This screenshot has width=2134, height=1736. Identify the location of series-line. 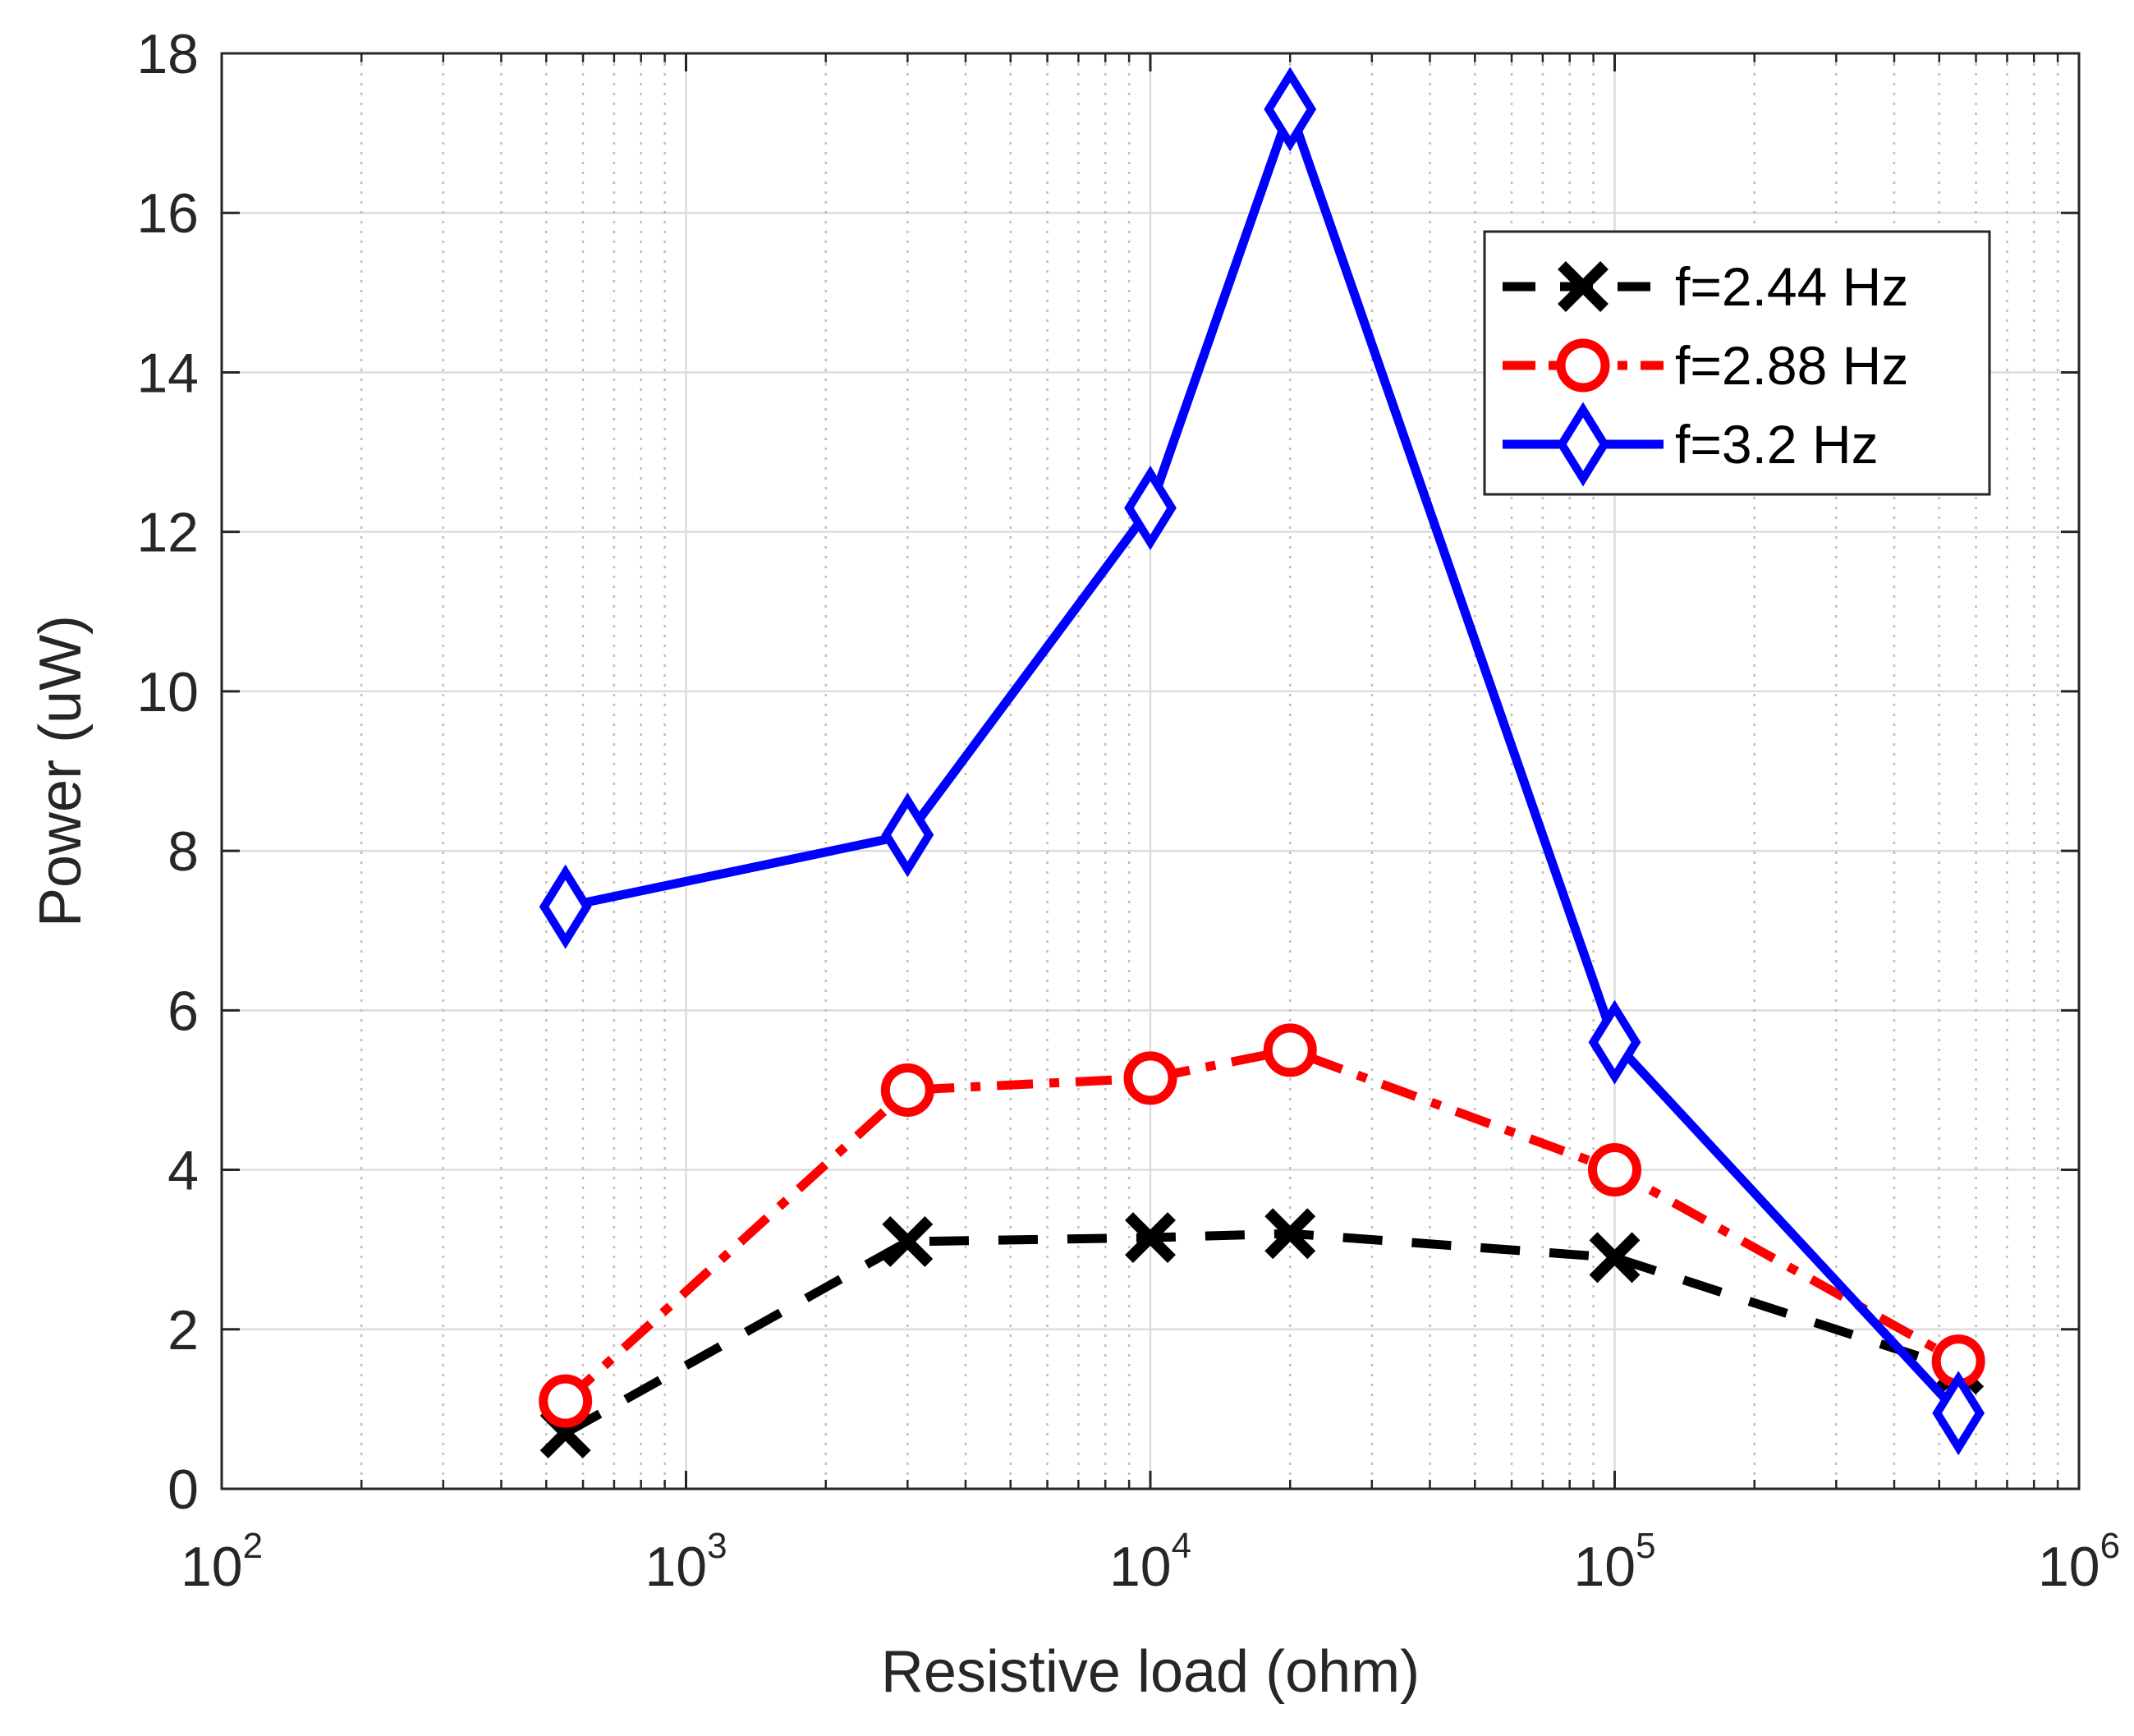
(1261, 1333).